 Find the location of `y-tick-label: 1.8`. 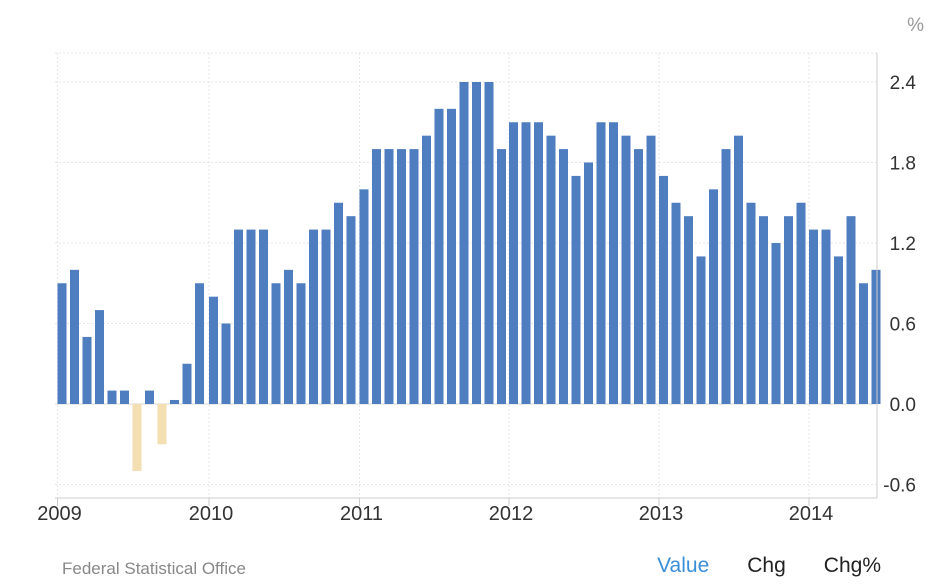

y-tick-label: 1.8 is located at coordinates (903, 164).